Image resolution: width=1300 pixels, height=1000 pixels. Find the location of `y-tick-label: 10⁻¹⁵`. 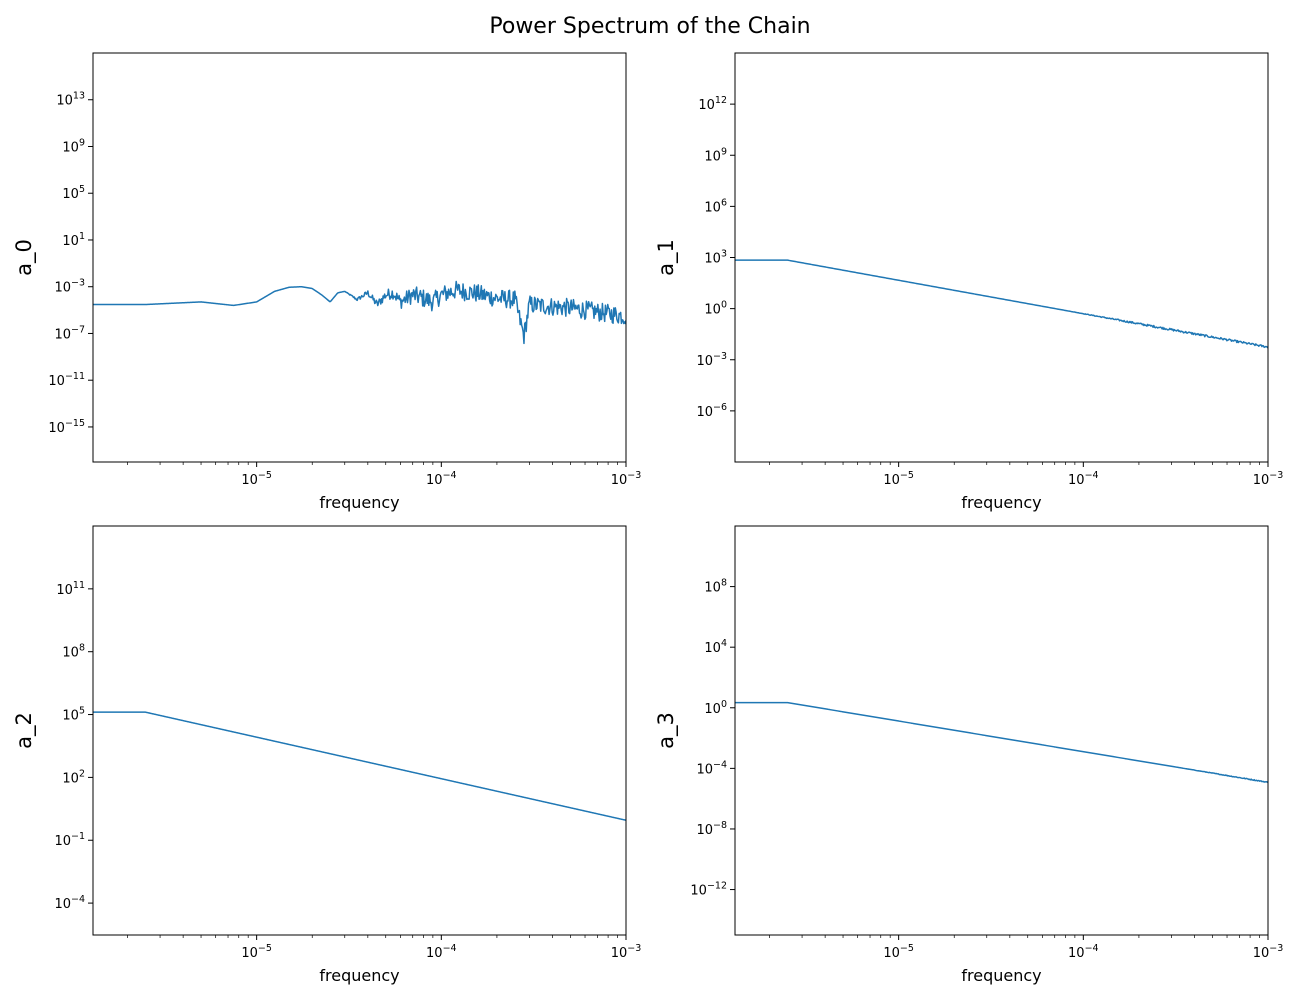

y-tick-label: 10⁻¹⁵ is located at coordinates (66, 427).